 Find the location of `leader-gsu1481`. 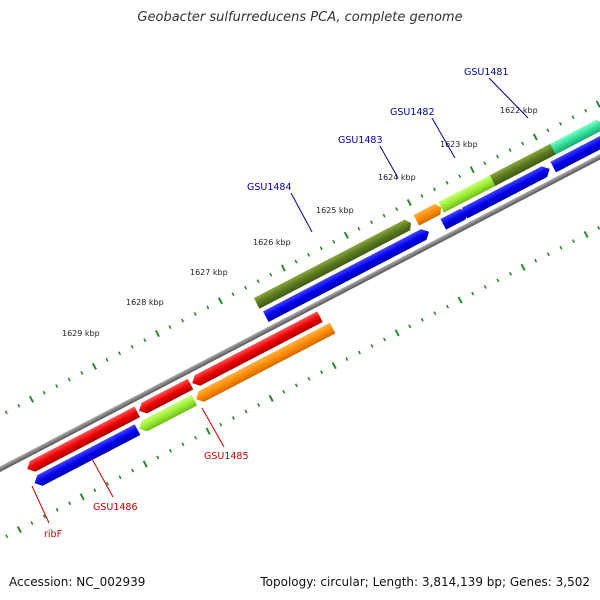

leader-gsu1481 is located at coordinates (508, 98).